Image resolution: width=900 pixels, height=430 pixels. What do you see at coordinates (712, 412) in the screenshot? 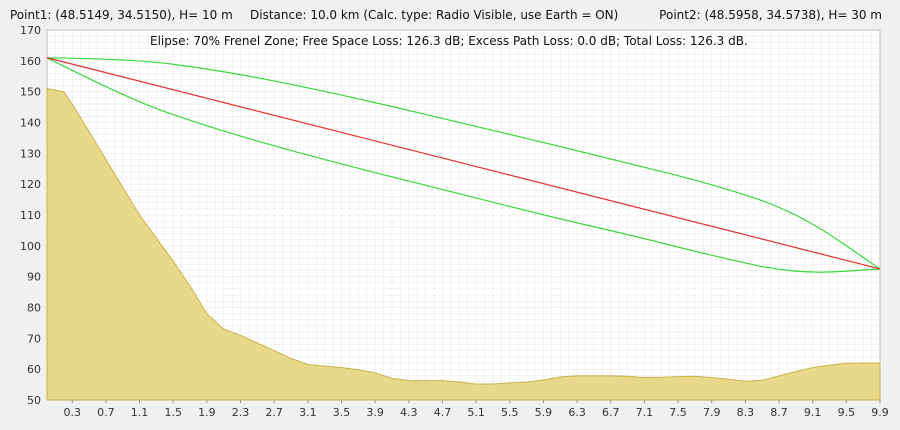
I see `x-tick-label: 7.9` at bounding box center [712, 412].